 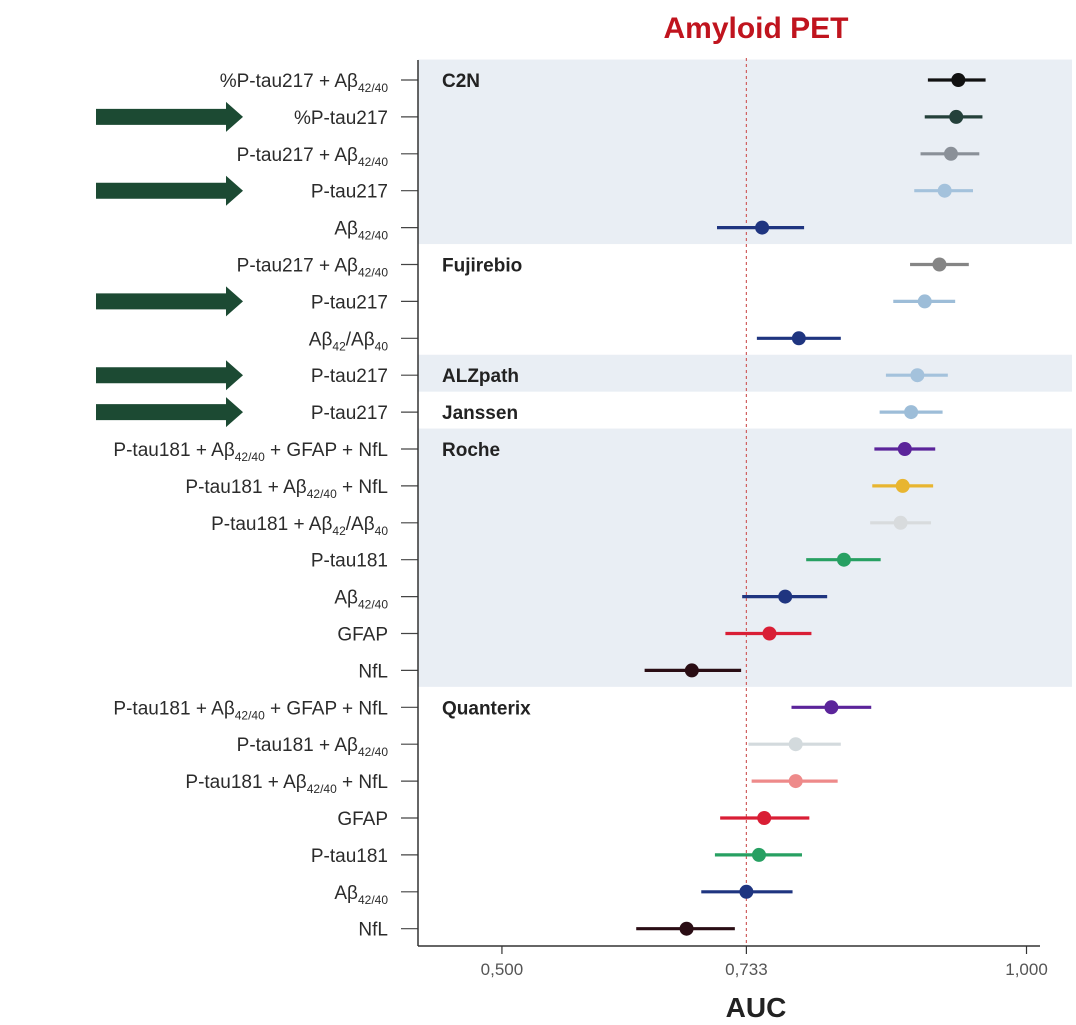 What do you see at coordinates (341, 118) in the screenshot?
I see `row-label: %P-tau217` at bounding box center [341, 118].